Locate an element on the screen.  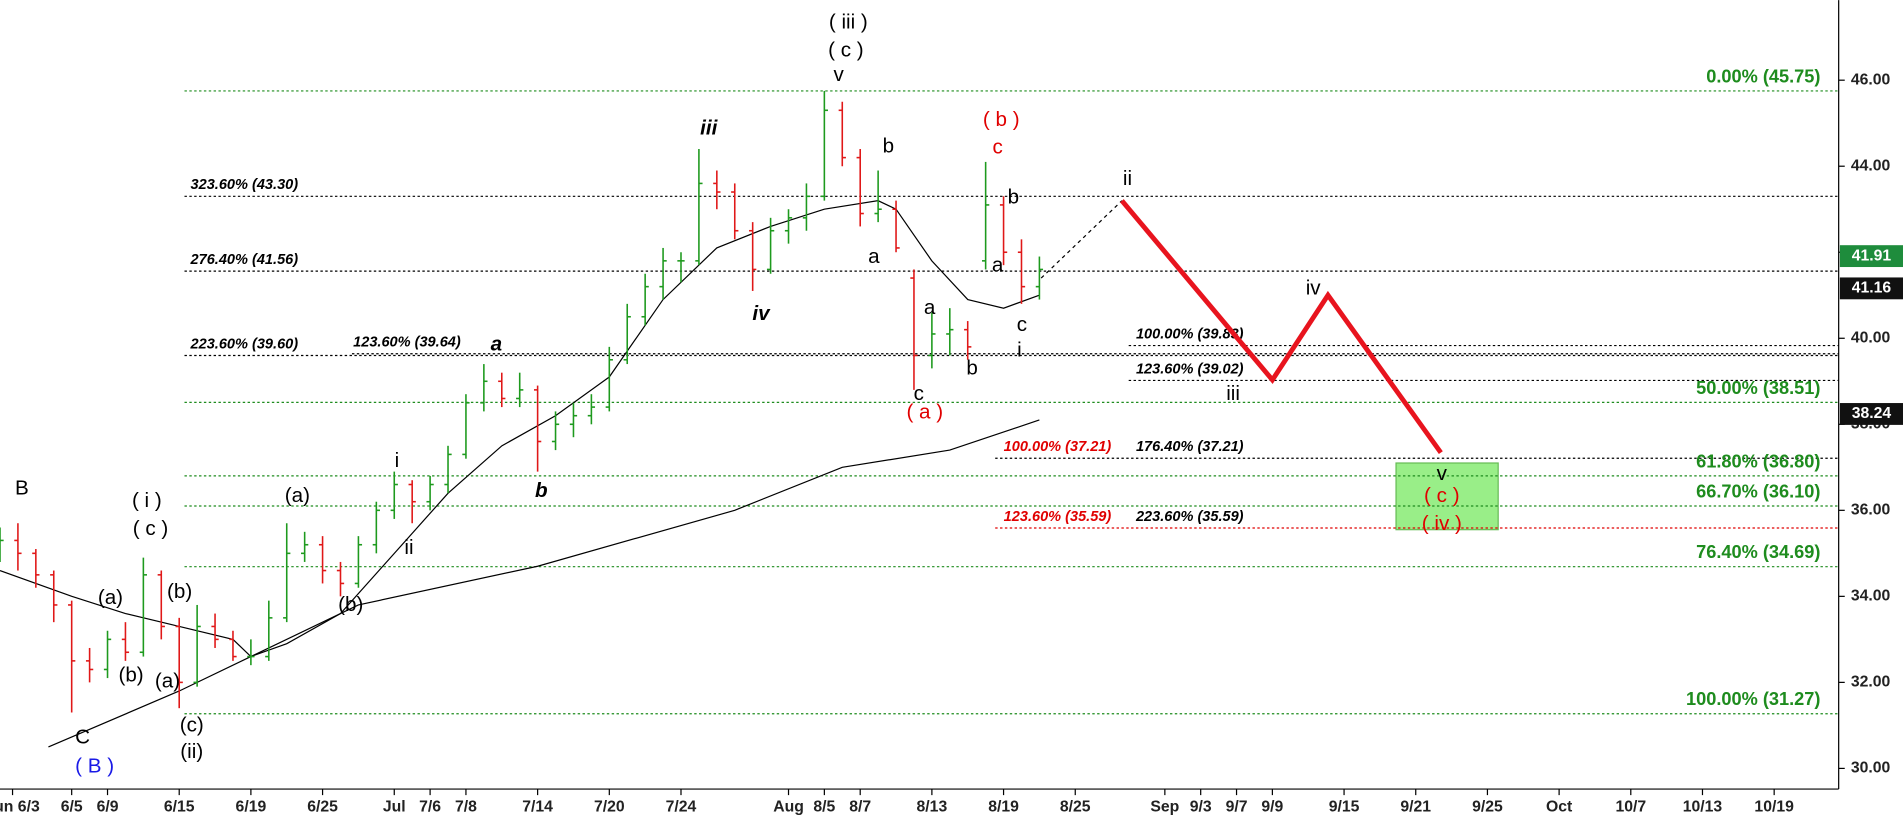
x-tick-label: 9/15 is located at coordinates (1344, 806).